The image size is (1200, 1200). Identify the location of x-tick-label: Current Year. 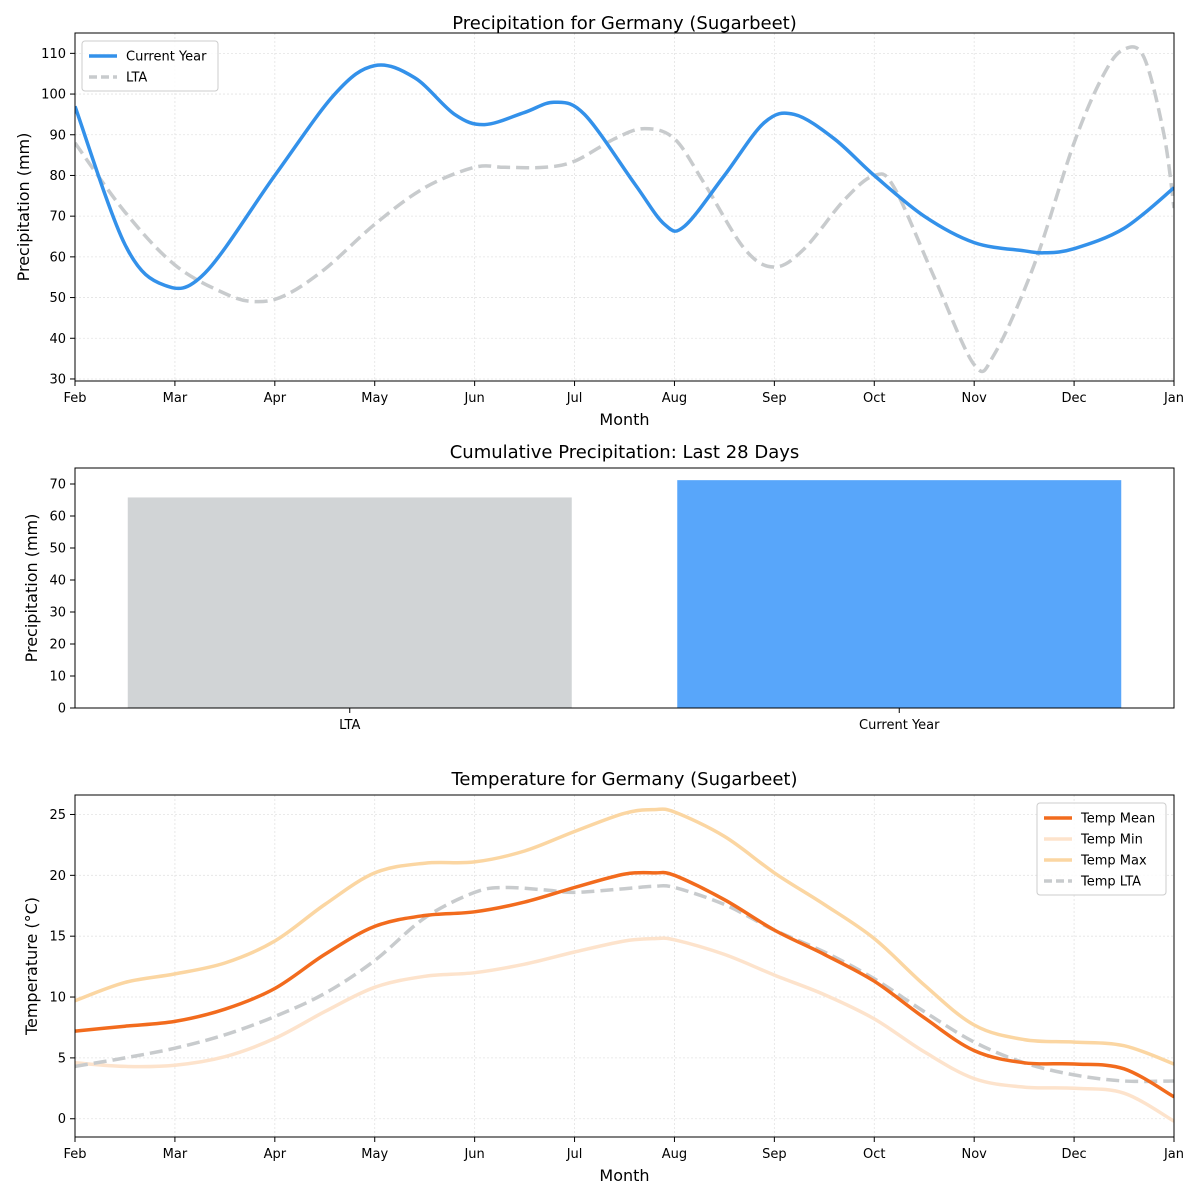
(899, 725).